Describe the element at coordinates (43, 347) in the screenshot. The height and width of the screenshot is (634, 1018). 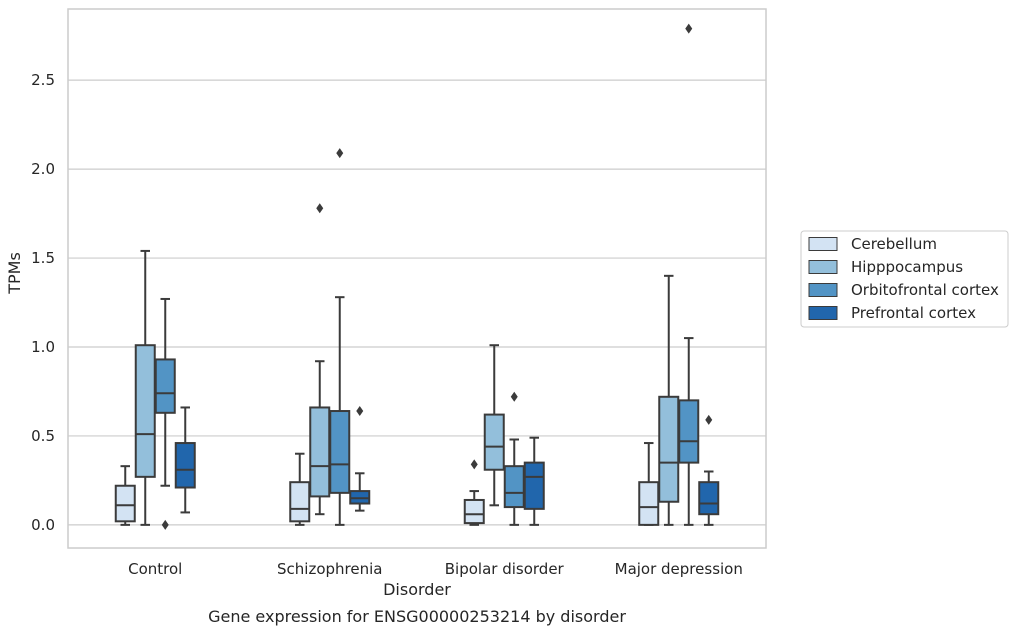
I see `y-tick-label: 1.0` at that location.